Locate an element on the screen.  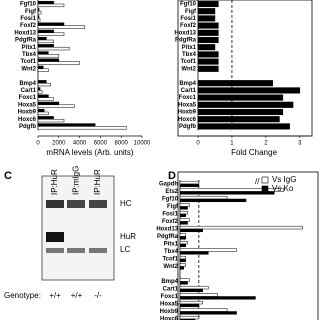
x-tick-label: 6000 is located at coordinates (101, 144).